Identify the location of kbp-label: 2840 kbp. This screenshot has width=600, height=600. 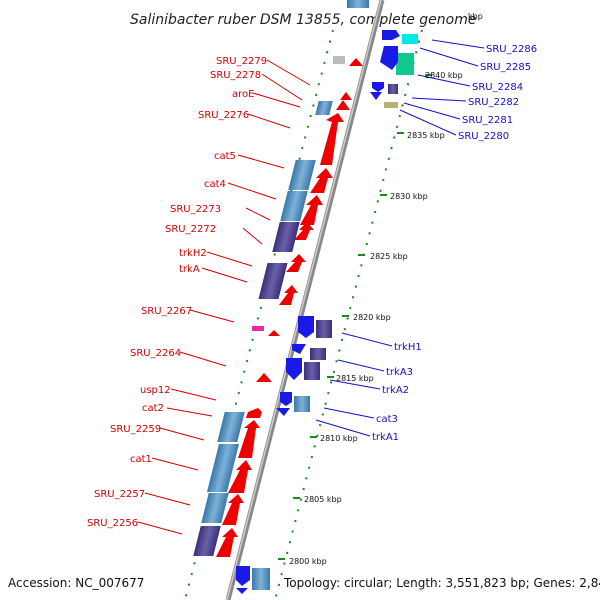
(444, 75).